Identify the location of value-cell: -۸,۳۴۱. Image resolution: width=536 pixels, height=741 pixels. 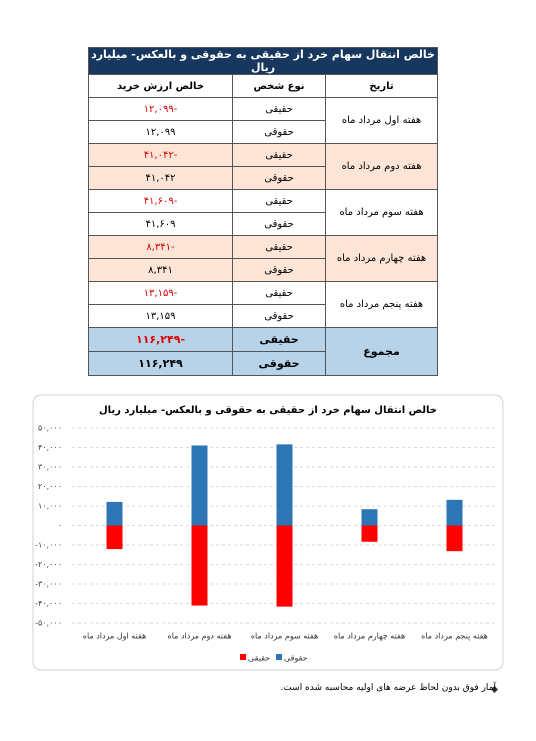
(160, 247).